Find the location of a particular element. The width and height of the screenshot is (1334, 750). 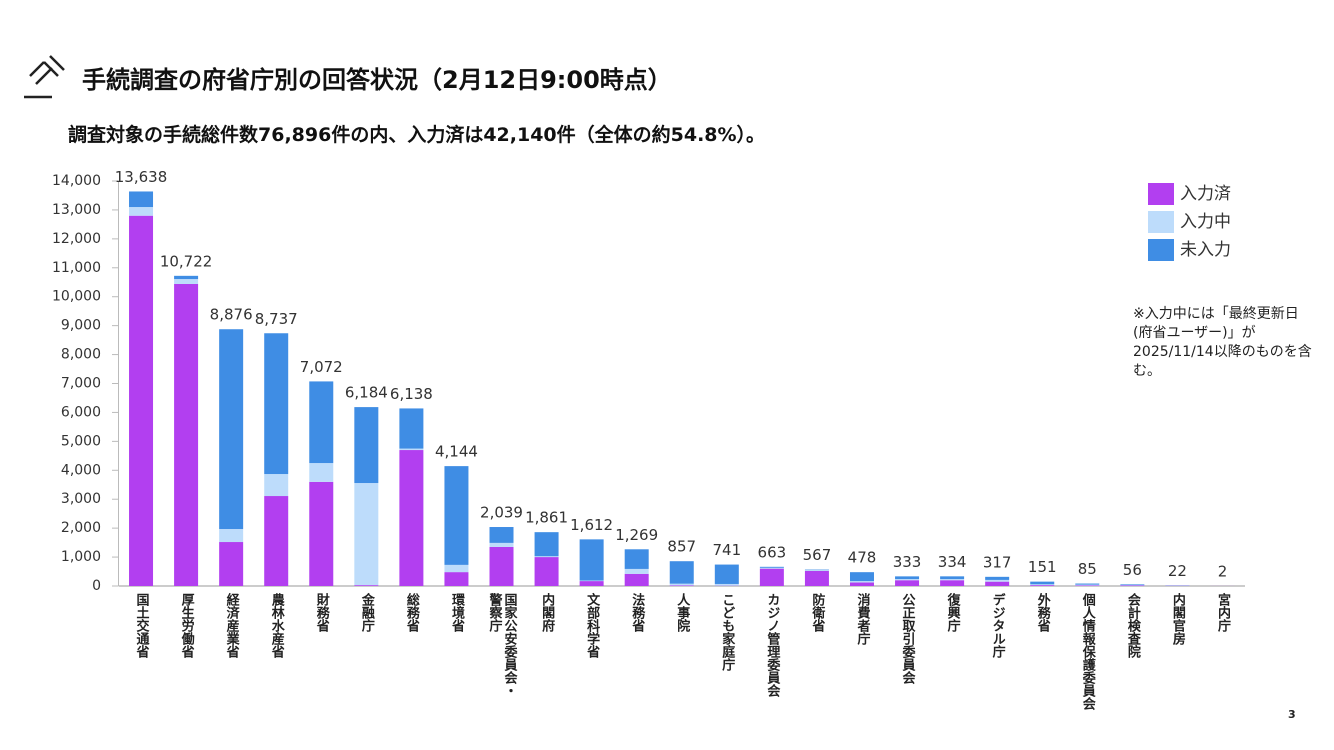

x-tick-label: 公正取引委員会 is located at coordinates (907, 638).